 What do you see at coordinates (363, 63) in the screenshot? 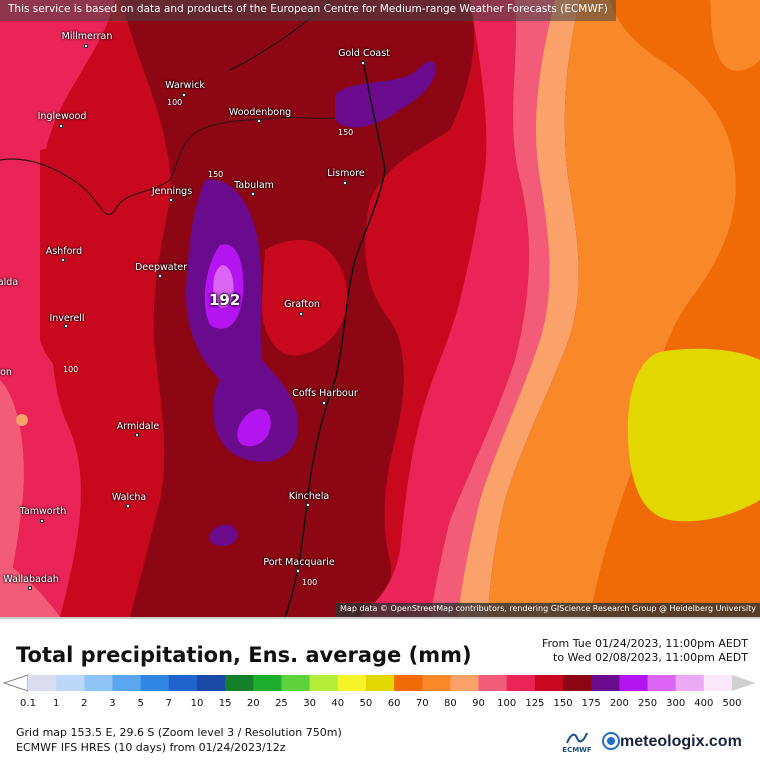
I see `place-dot-gold-coast` at bounding box center [363, 63].